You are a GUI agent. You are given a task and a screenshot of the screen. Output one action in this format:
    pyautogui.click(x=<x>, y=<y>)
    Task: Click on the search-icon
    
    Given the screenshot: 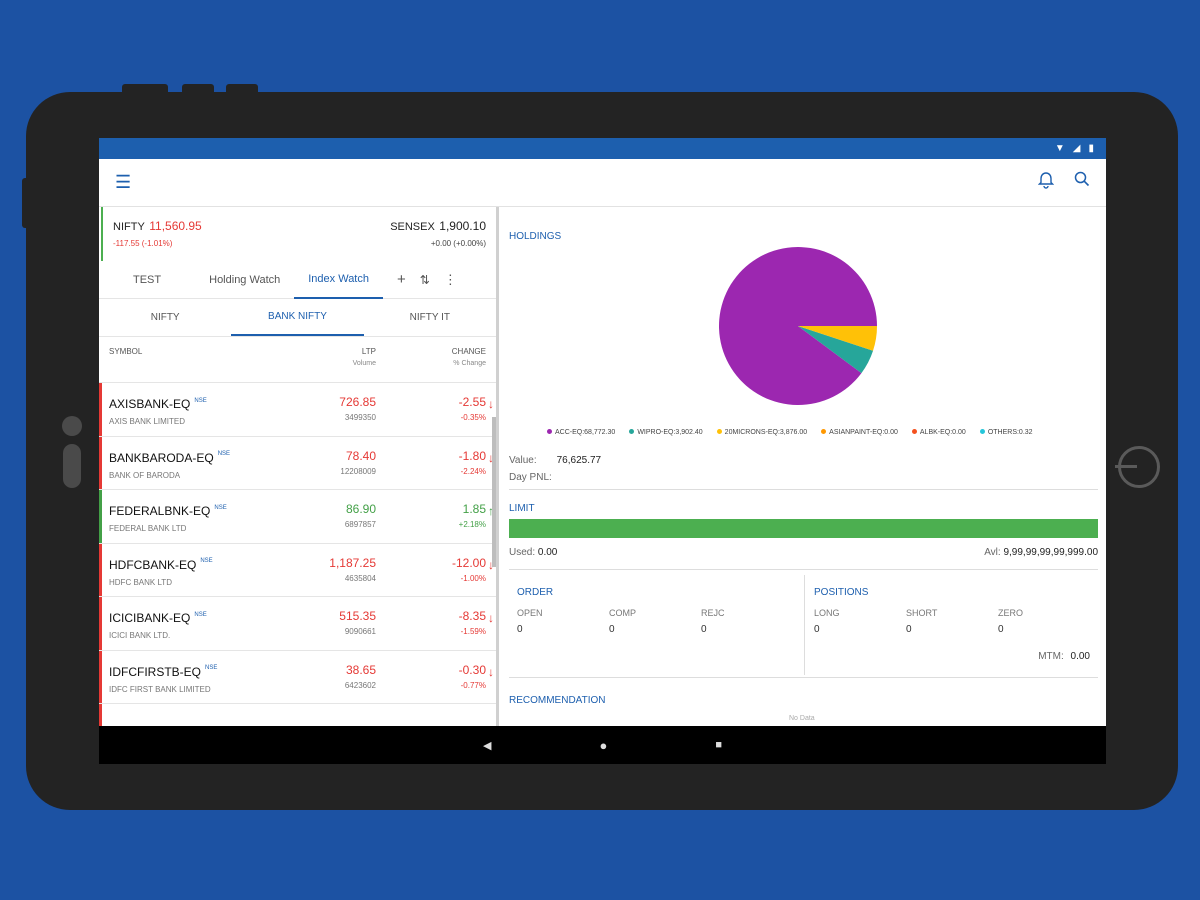 What is the action you would take?
    pyautogui.click(x=1082, y=182)
    